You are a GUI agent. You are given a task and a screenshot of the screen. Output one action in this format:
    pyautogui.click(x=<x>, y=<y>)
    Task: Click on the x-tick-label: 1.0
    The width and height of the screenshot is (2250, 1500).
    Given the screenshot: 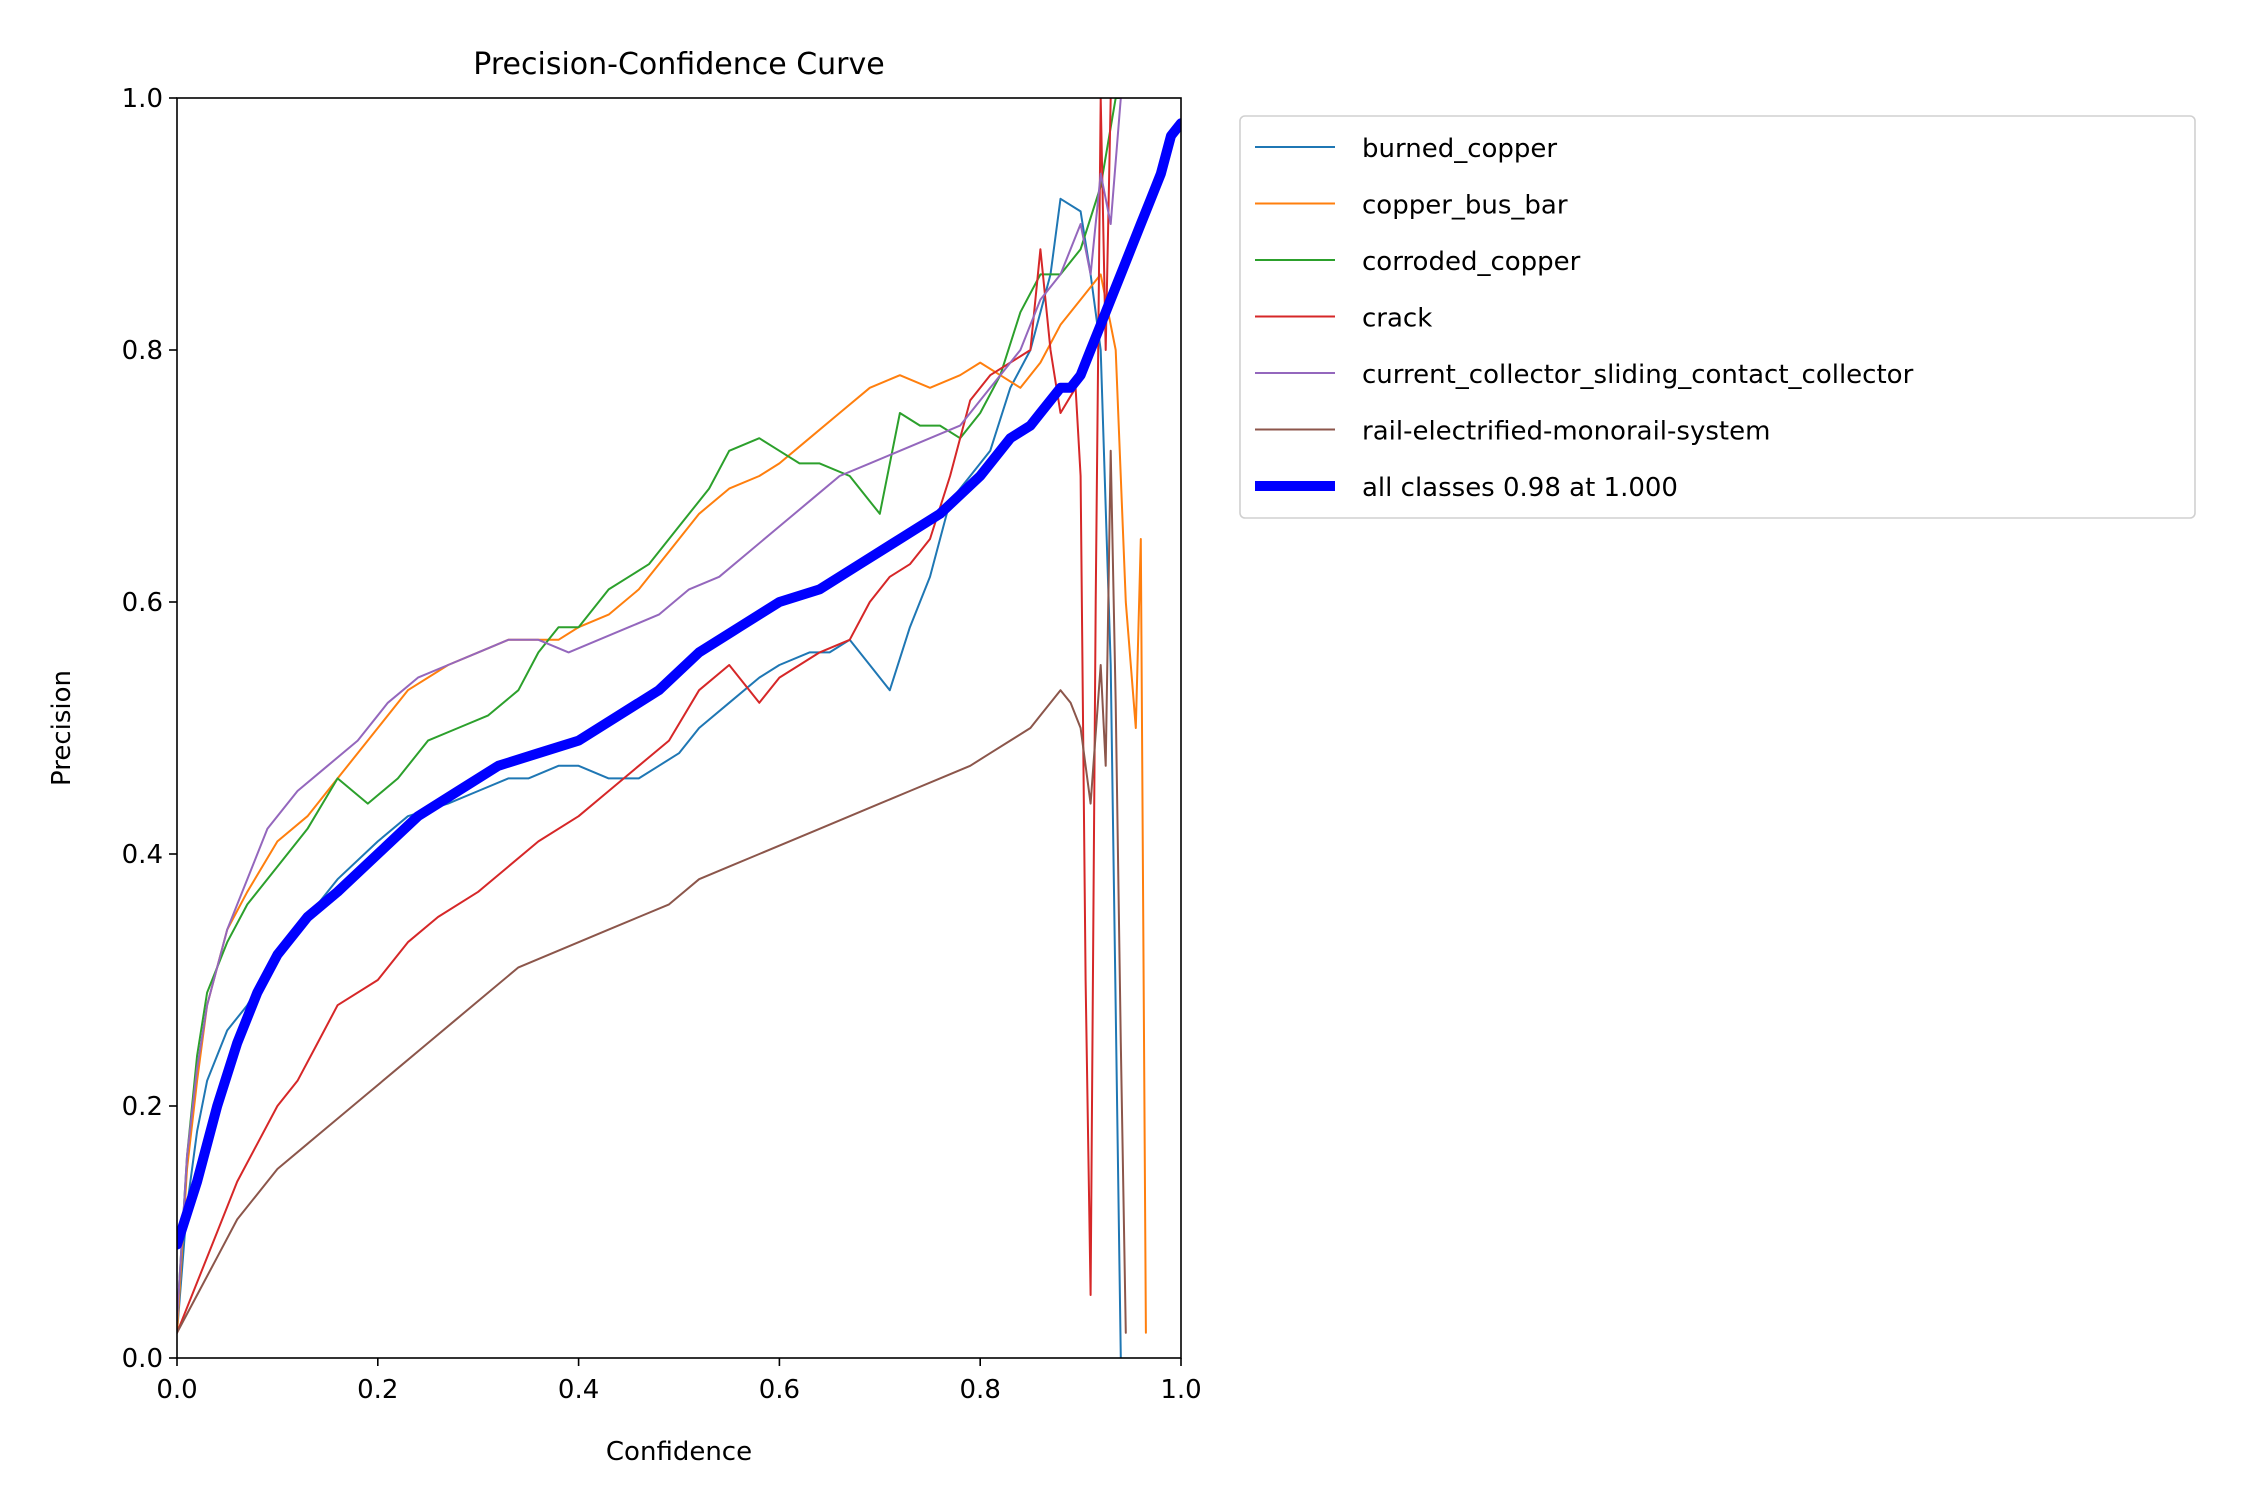 What is the action you would take?
    pyautogui.click(x=1180, y=1390)
    